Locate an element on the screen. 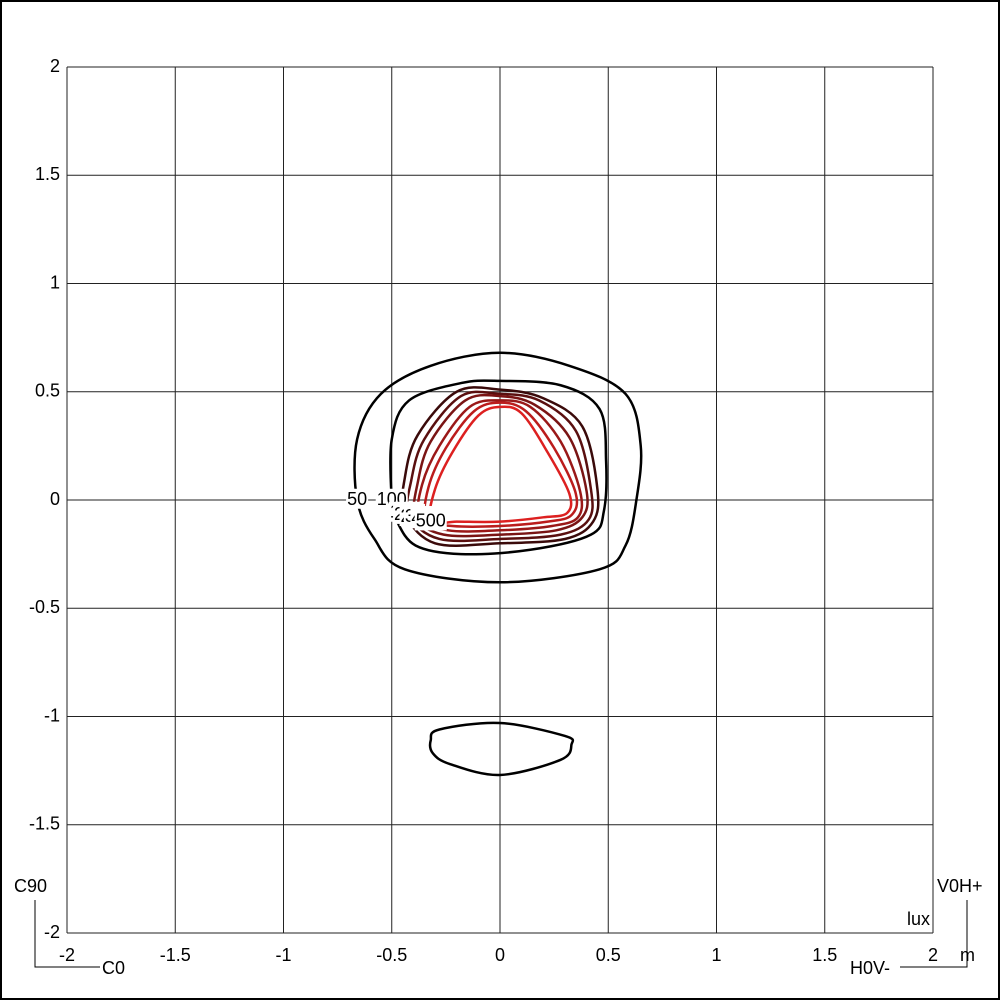  y-tick-label: -1.5 is located at coordinates (44, 824).